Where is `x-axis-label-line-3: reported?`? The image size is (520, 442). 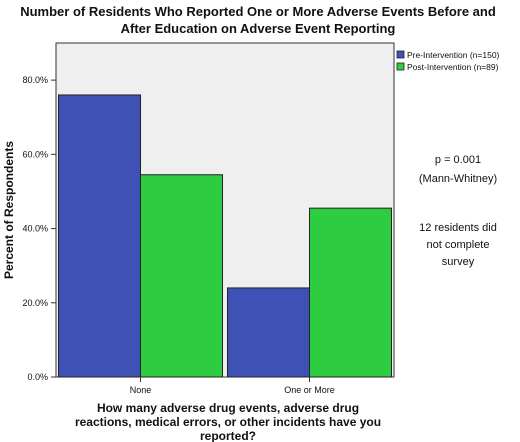
x-axis-label-line-3: reported? is located at coordinates (228, 435).